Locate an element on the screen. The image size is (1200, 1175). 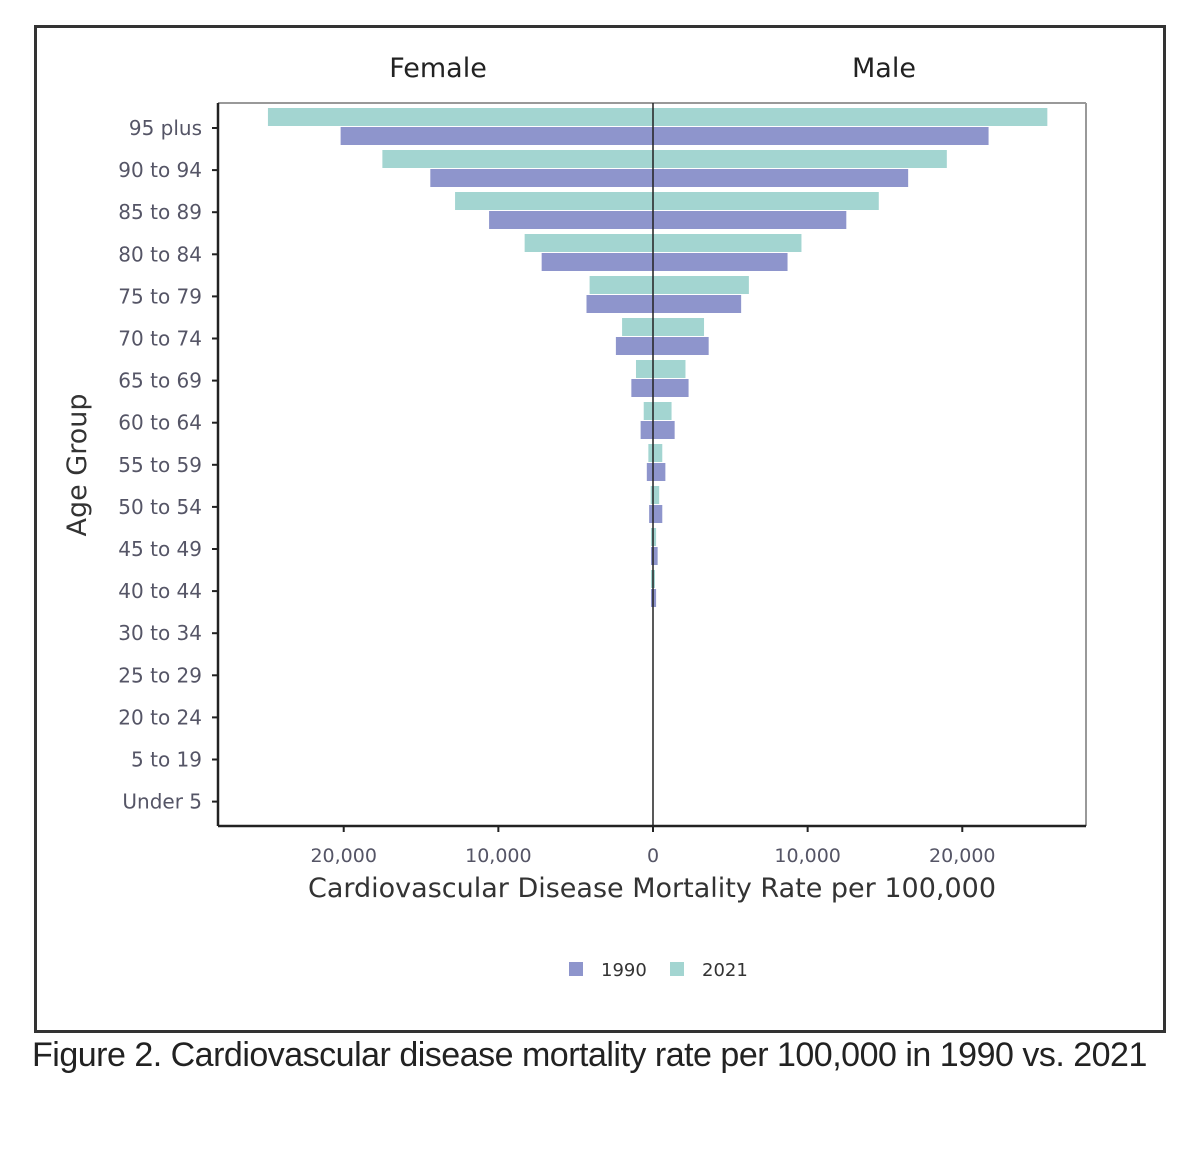
y-tick-label: 20 to 24 is located at coordinates (160, 717).